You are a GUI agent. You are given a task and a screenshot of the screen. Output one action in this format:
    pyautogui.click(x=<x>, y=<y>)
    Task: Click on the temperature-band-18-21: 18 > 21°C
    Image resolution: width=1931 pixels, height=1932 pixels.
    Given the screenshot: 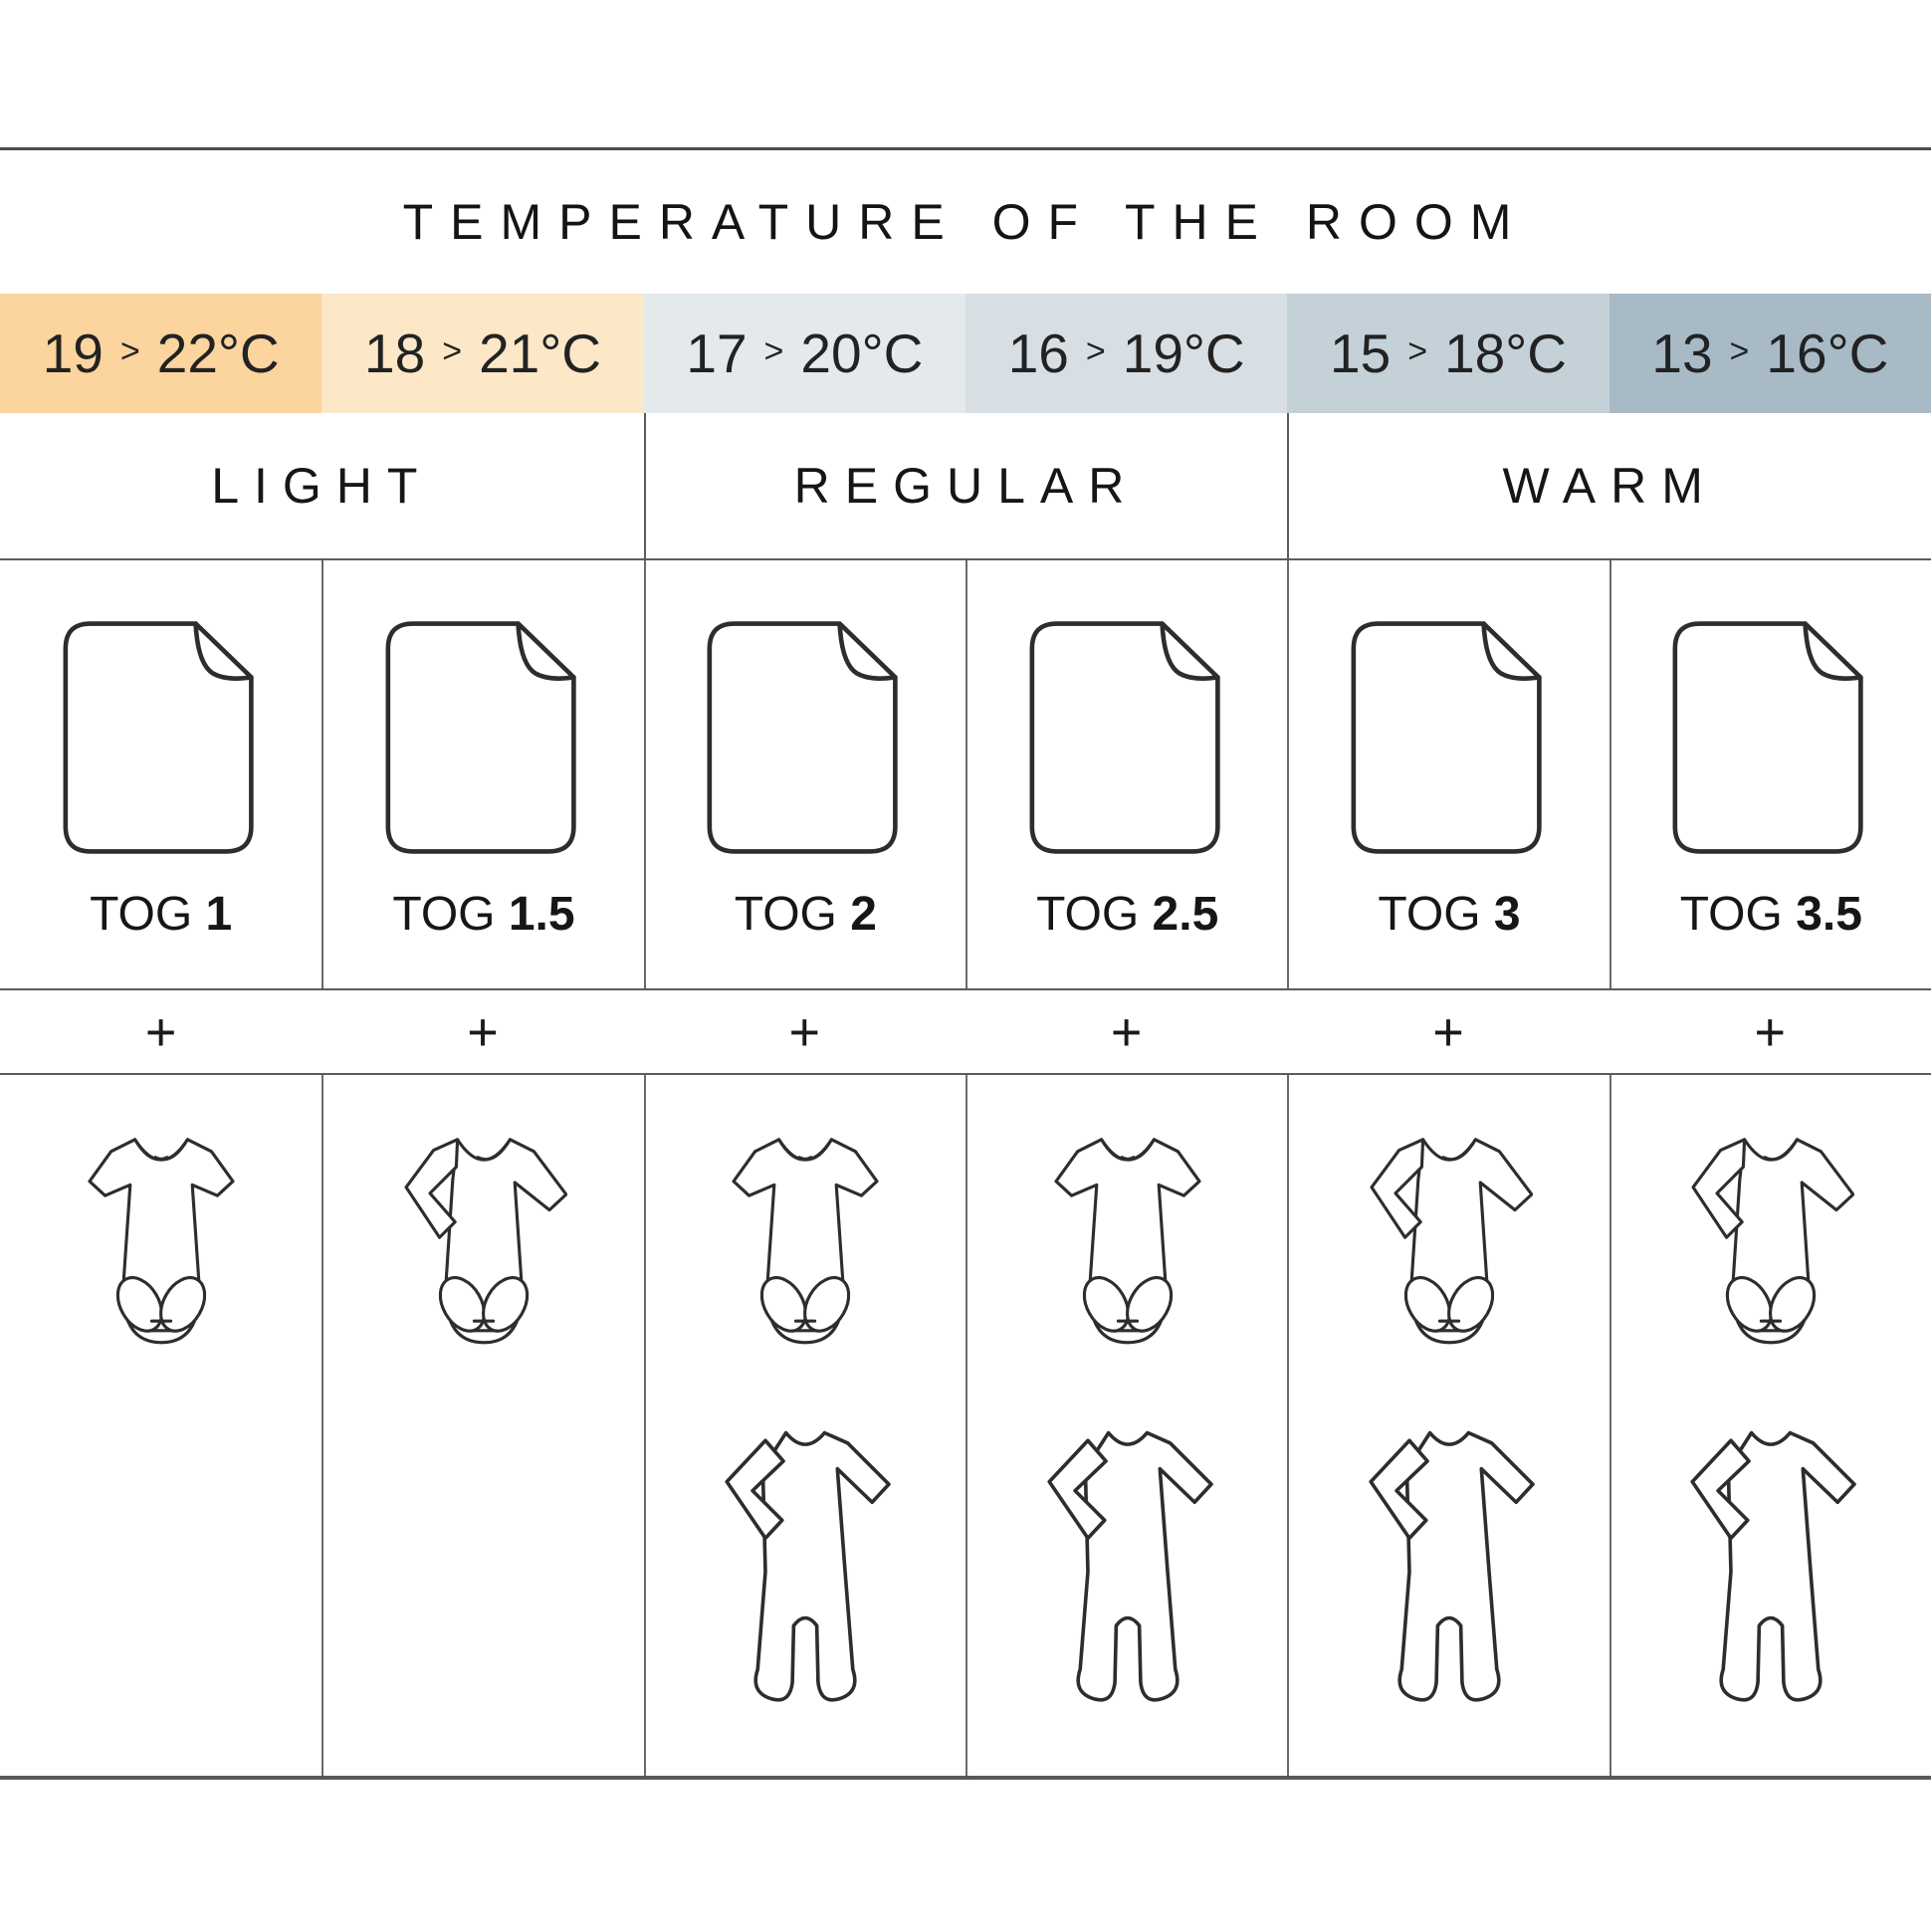 What is the action you would take?
    pyautogui.click(x=483, y=353)
    